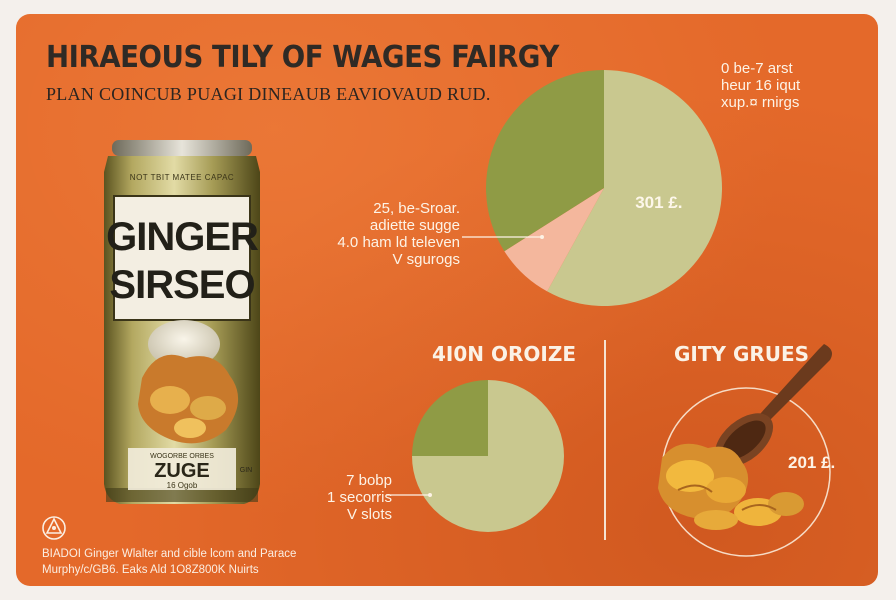 The image size is (896, 600). Describe the element at coordinates (150, 570) in the screenshot. I see `footer-line2: Murphy/c/GB6. Eaks Ald 1O8Z800K Nuirts` at that location.